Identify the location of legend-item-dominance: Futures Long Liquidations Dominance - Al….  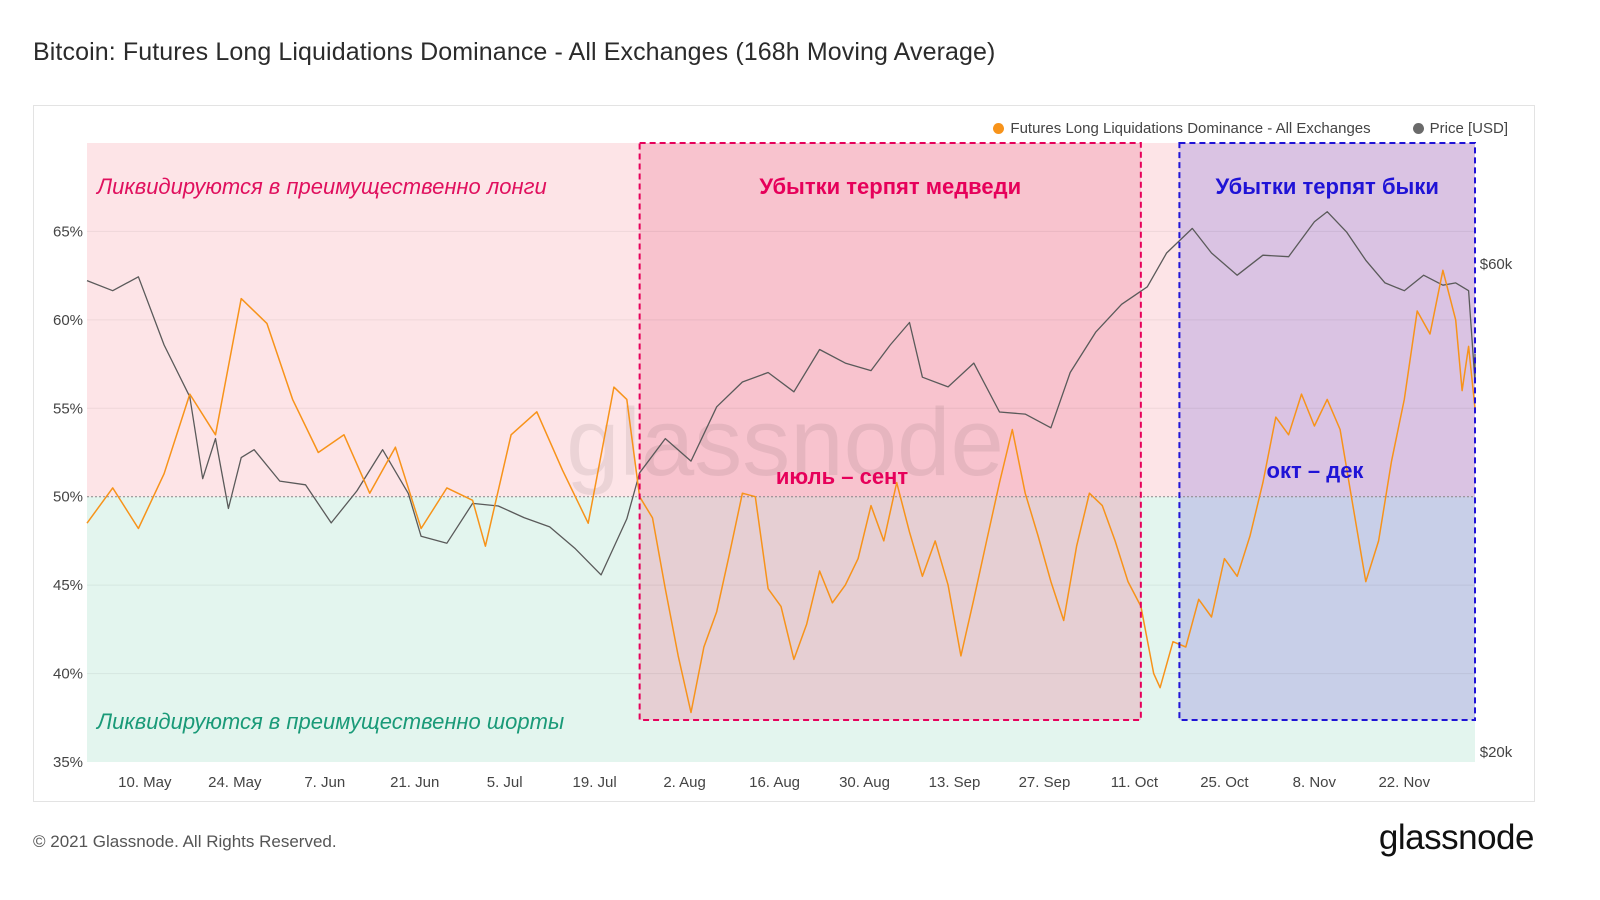
(1182, 128).